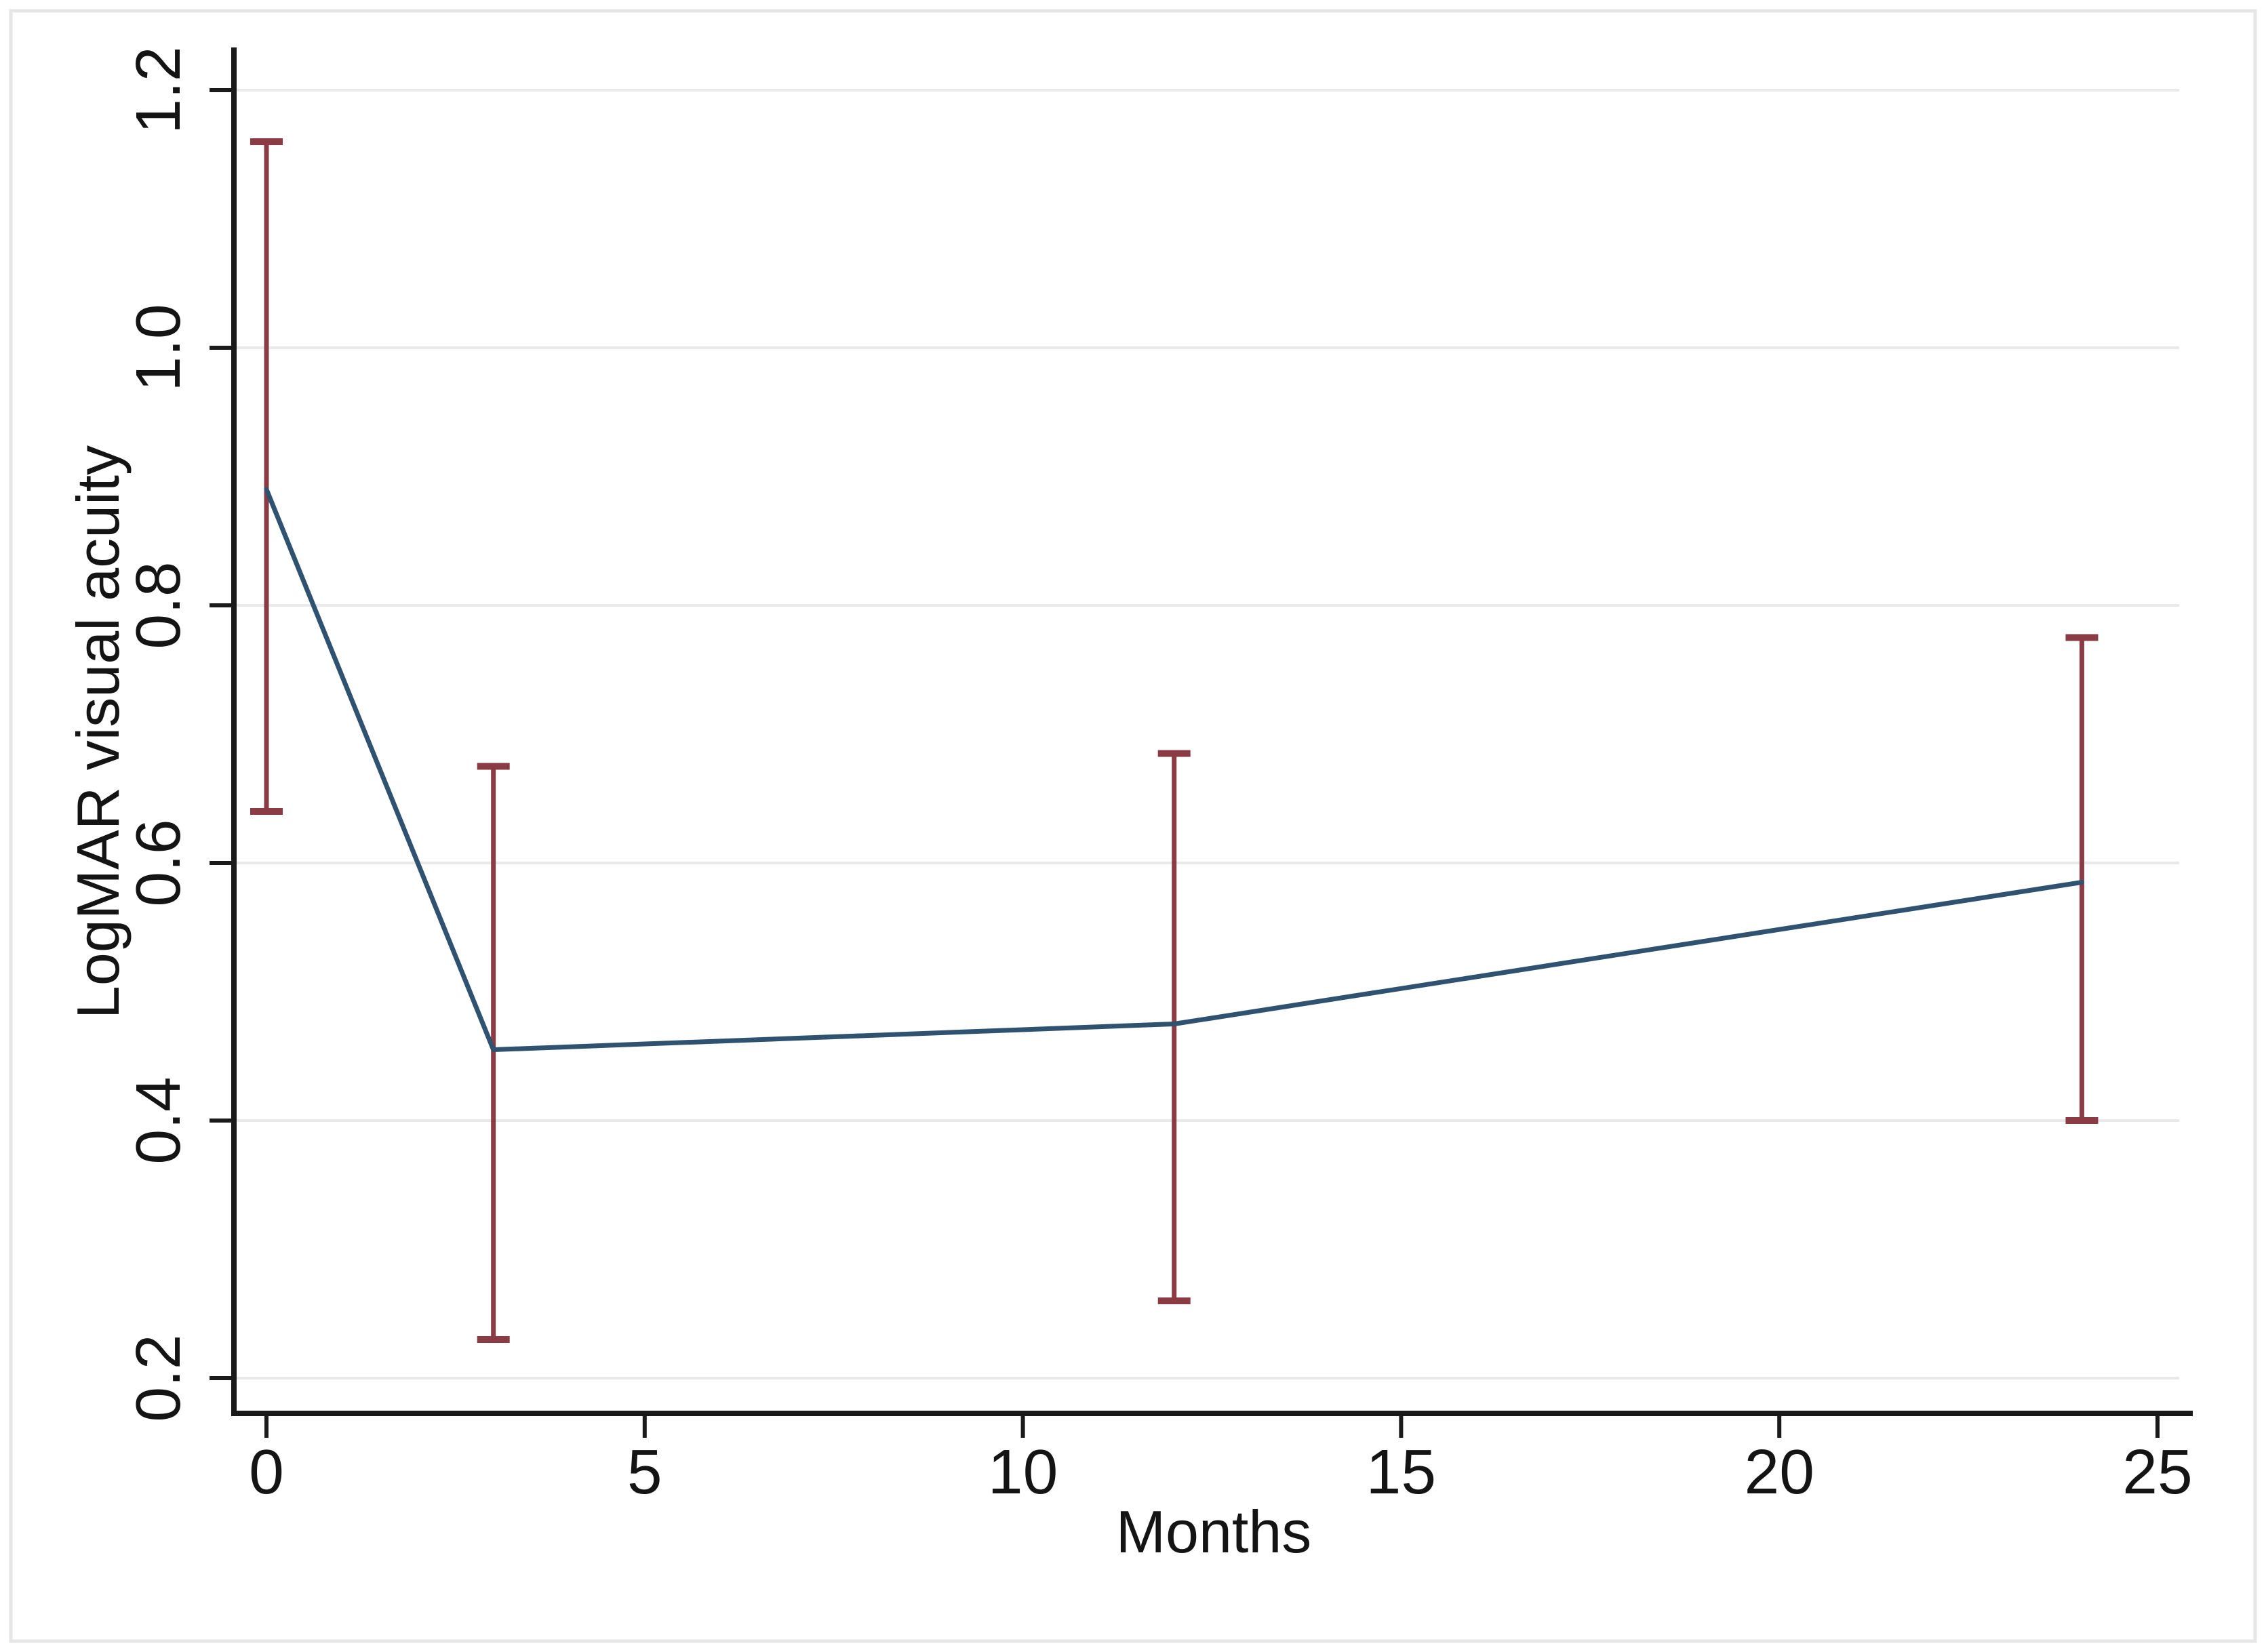 The height and width of the screenshot is (1652, 2266). Describe the element at coordinates (158, 1120) in the screenshot. I see `y-tick-label: 0.4` at that location.